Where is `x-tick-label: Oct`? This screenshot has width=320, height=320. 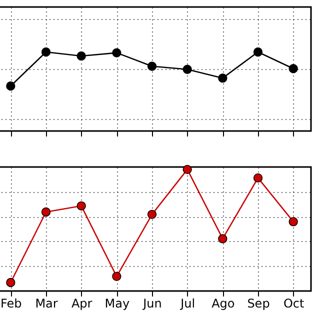 x-tick-label: Oct is located at coordinates (293, 303).